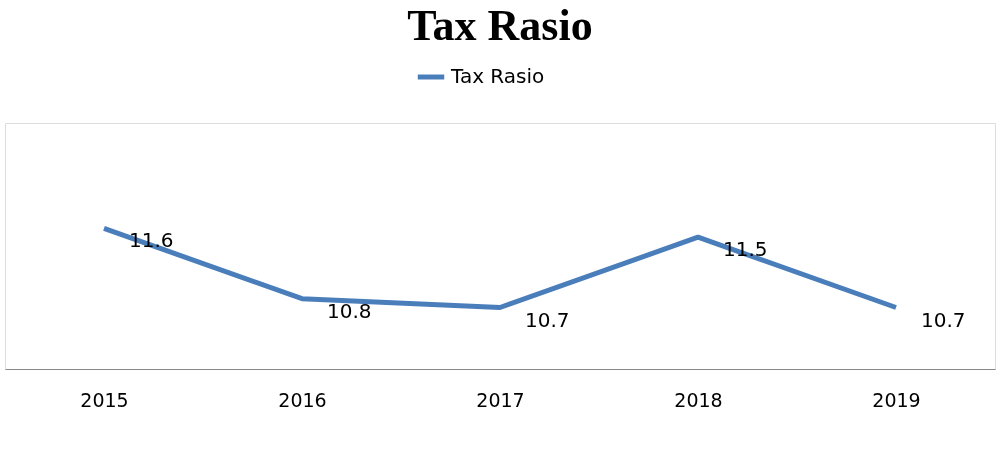 This screenshot has height=457, width=1004. I want to click on x-tick-label: 2019, so click(896, 399).